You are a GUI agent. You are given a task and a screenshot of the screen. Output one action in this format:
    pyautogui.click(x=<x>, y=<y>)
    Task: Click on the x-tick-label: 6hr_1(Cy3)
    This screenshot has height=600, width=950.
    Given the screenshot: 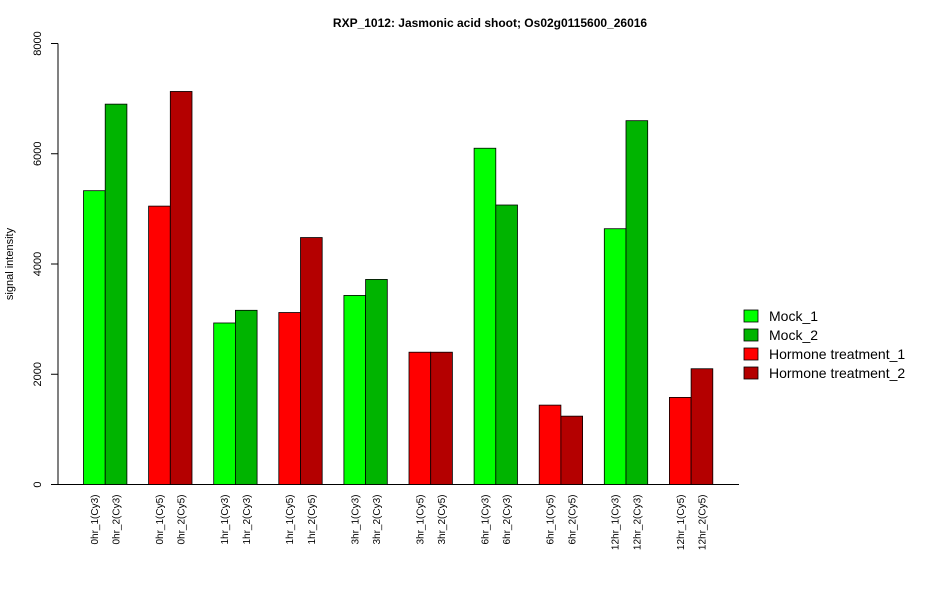 What is the action you would take?
    pyautogui.click(x=485, y=520)
    